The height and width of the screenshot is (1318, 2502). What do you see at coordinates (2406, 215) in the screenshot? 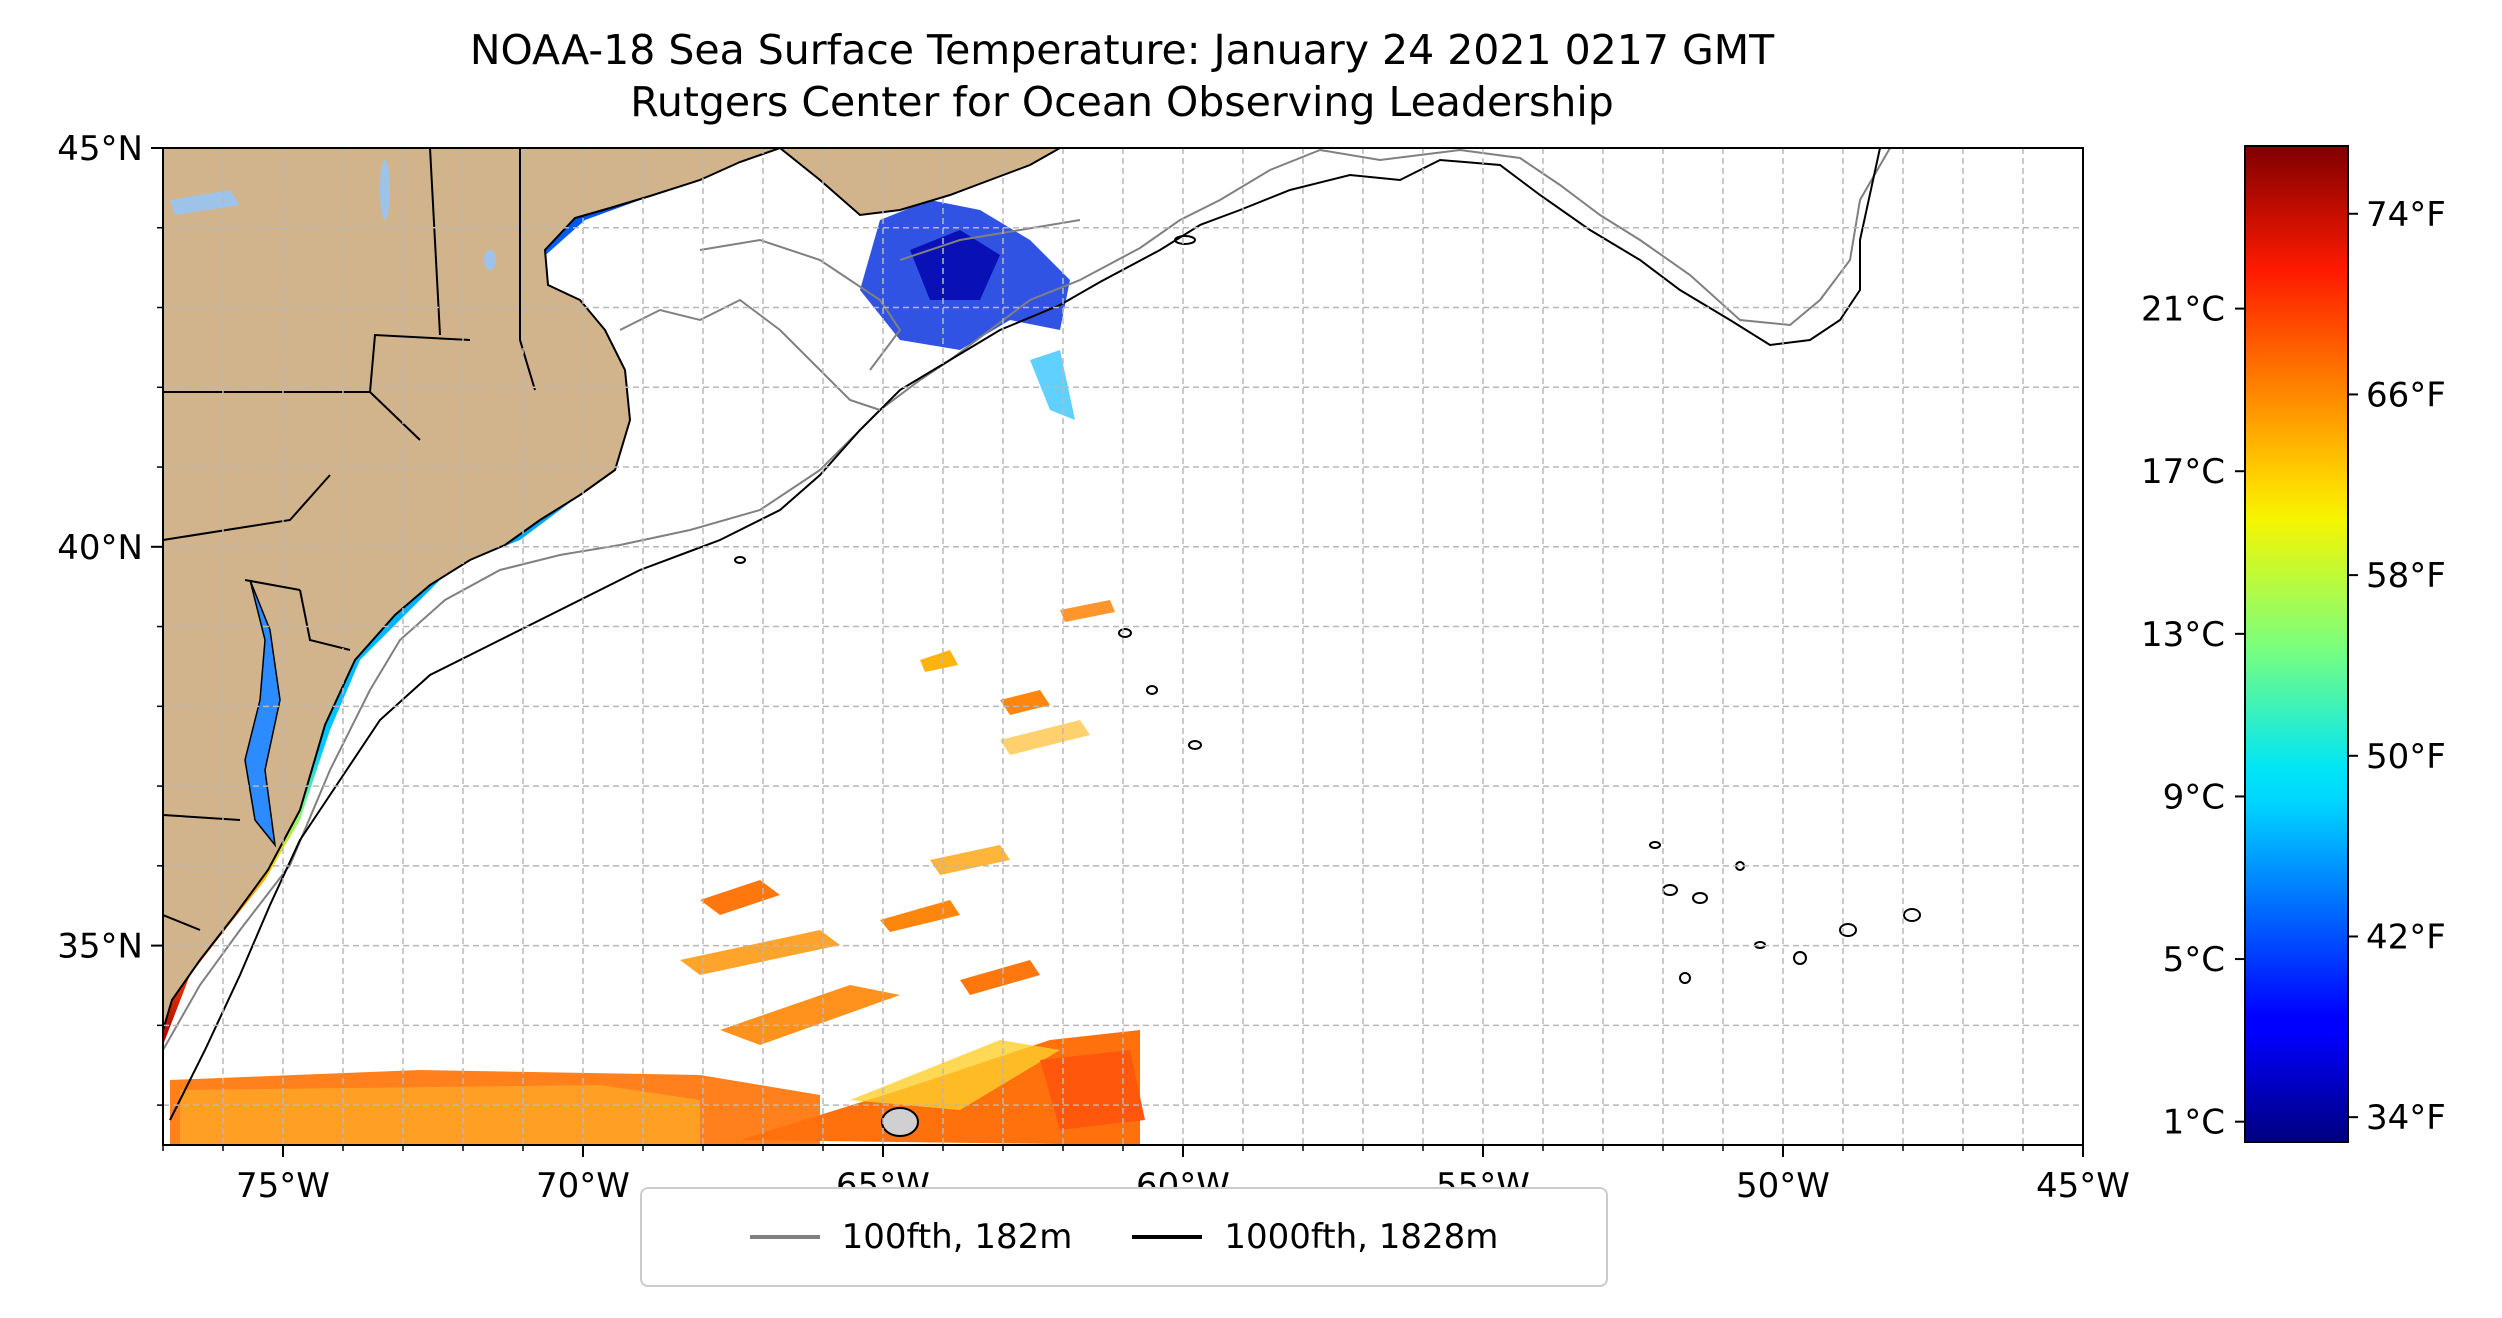
I see `colorbar-f-label: 74°F` at bounding box center [2406, 215].